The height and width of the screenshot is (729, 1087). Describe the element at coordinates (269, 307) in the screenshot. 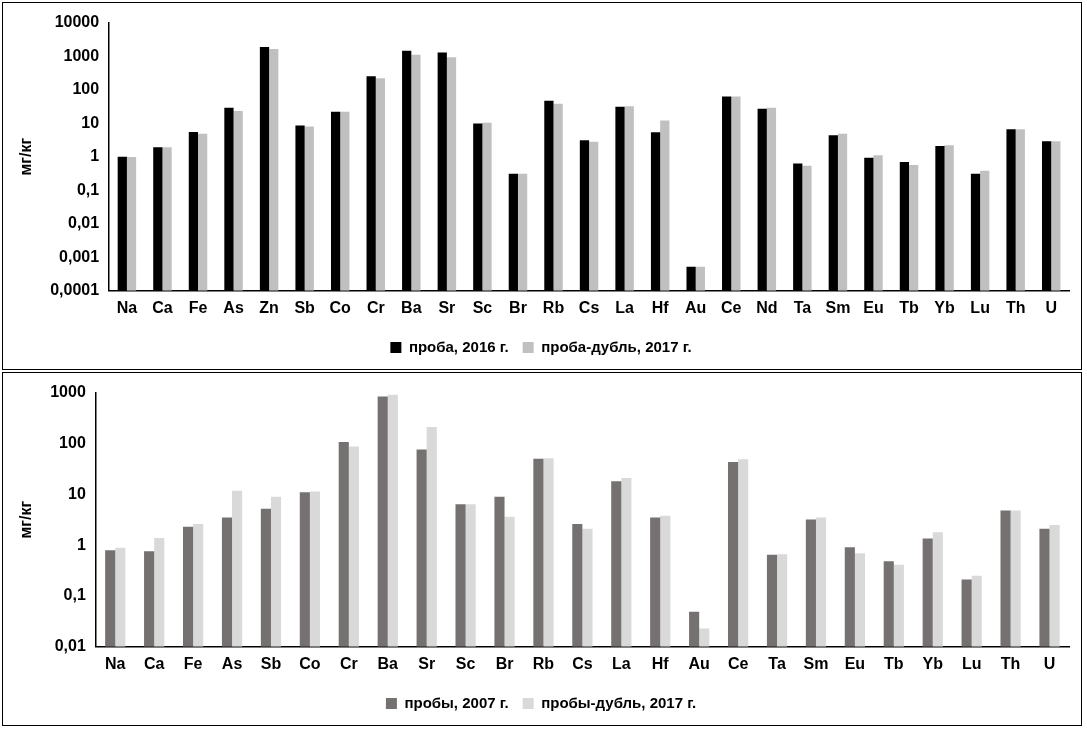

I see `x-tick-label: Zn` at that location.